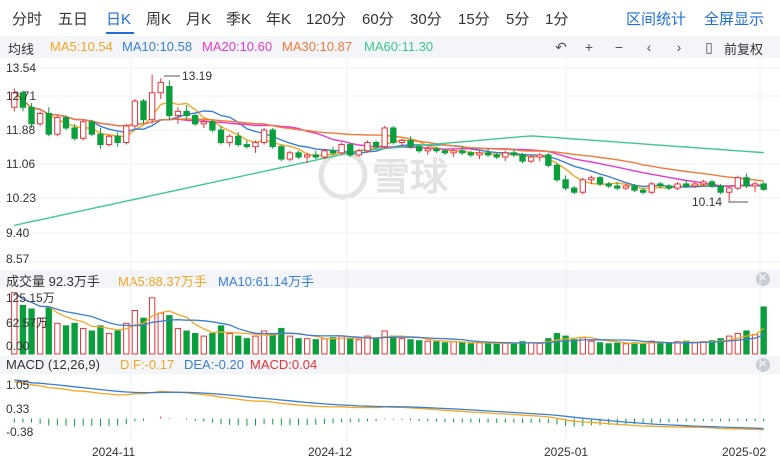 This screenshot has height=468, width=780. I want to click on macd-histogram, so click(389, 421).